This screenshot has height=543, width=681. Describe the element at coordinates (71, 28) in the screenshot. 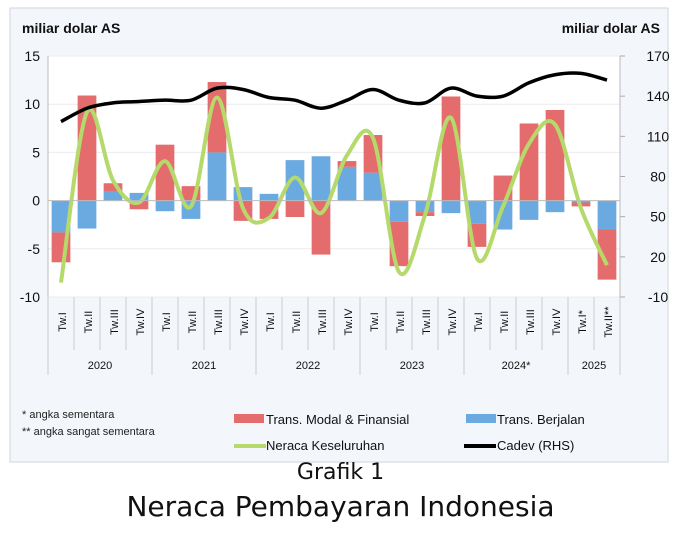

I see `left-axis-label: miliar dolar AS` at that location.